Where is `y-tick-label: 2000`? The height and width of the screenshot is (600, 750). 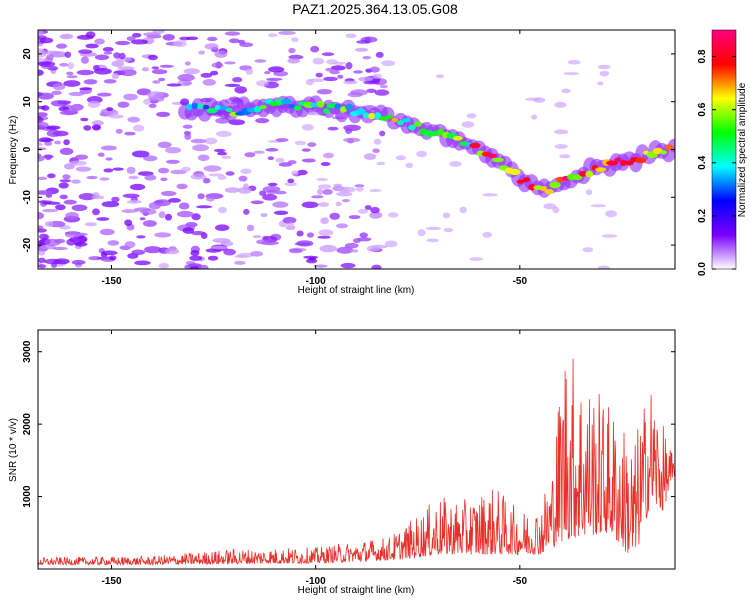 y-tick-label: 2000 is located at coordinates (27, 424).